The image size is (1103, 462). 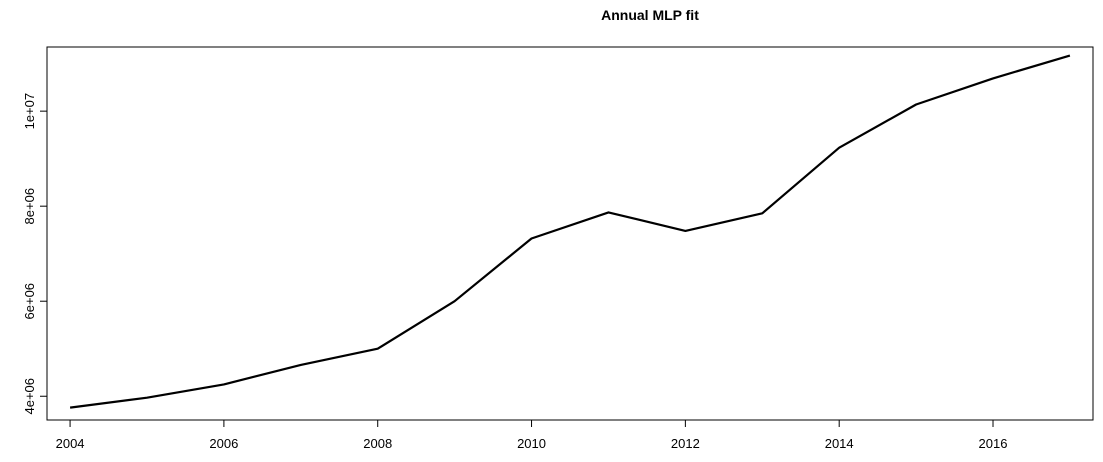 What do you see at coordinates (839, 443) in the screenshot?
I see `x-tick-label: 2014` at bounding box center [839, 443].